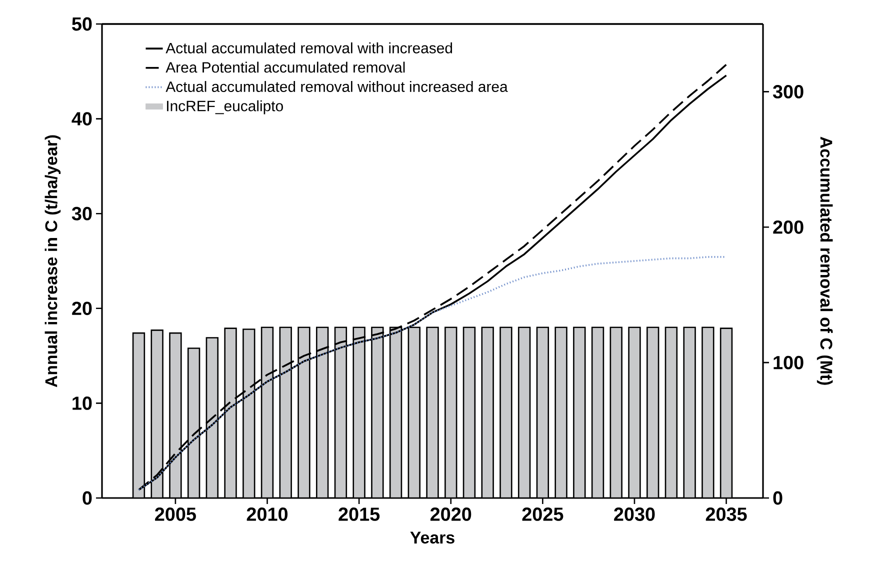 The width and height of the screenshot is (876, 578). Describe the element at coordinates (788, 91) in the screenshot. I see `y2-tick-label: 300` at that location.